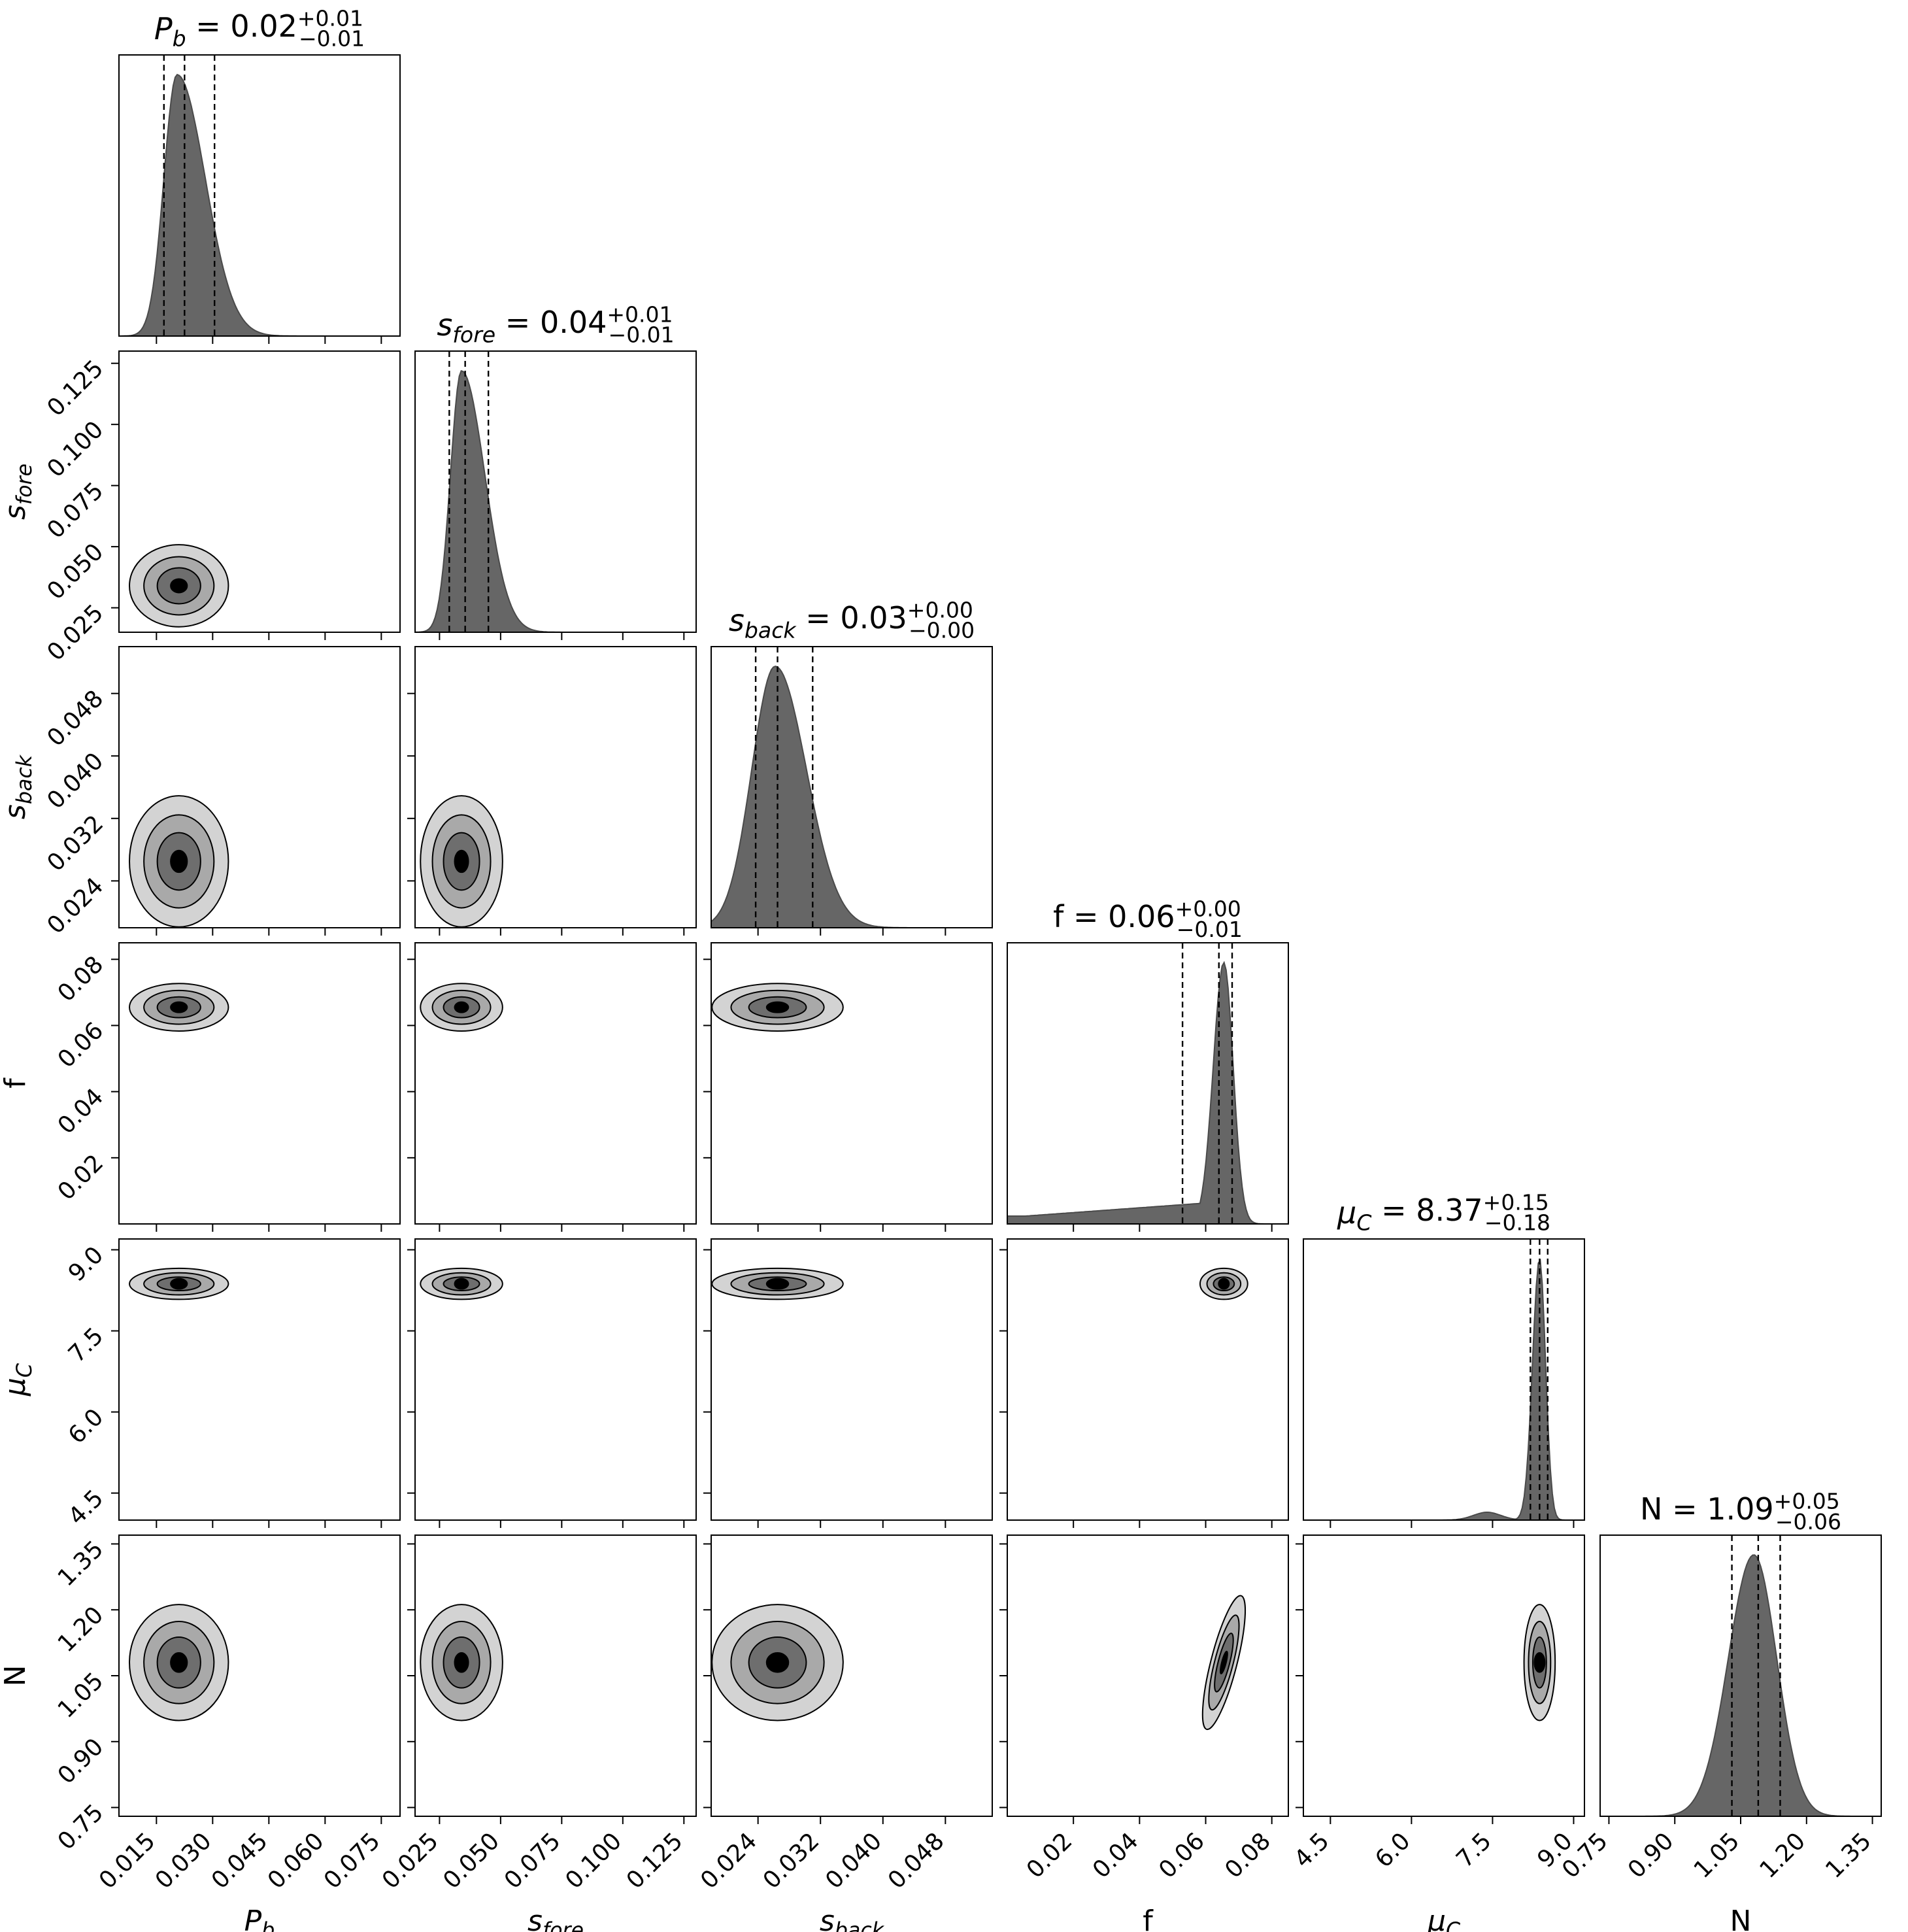 The image size is (1908, 1932). I want to click on x-tick-label-f: 0.08, so click(1248, 1855).